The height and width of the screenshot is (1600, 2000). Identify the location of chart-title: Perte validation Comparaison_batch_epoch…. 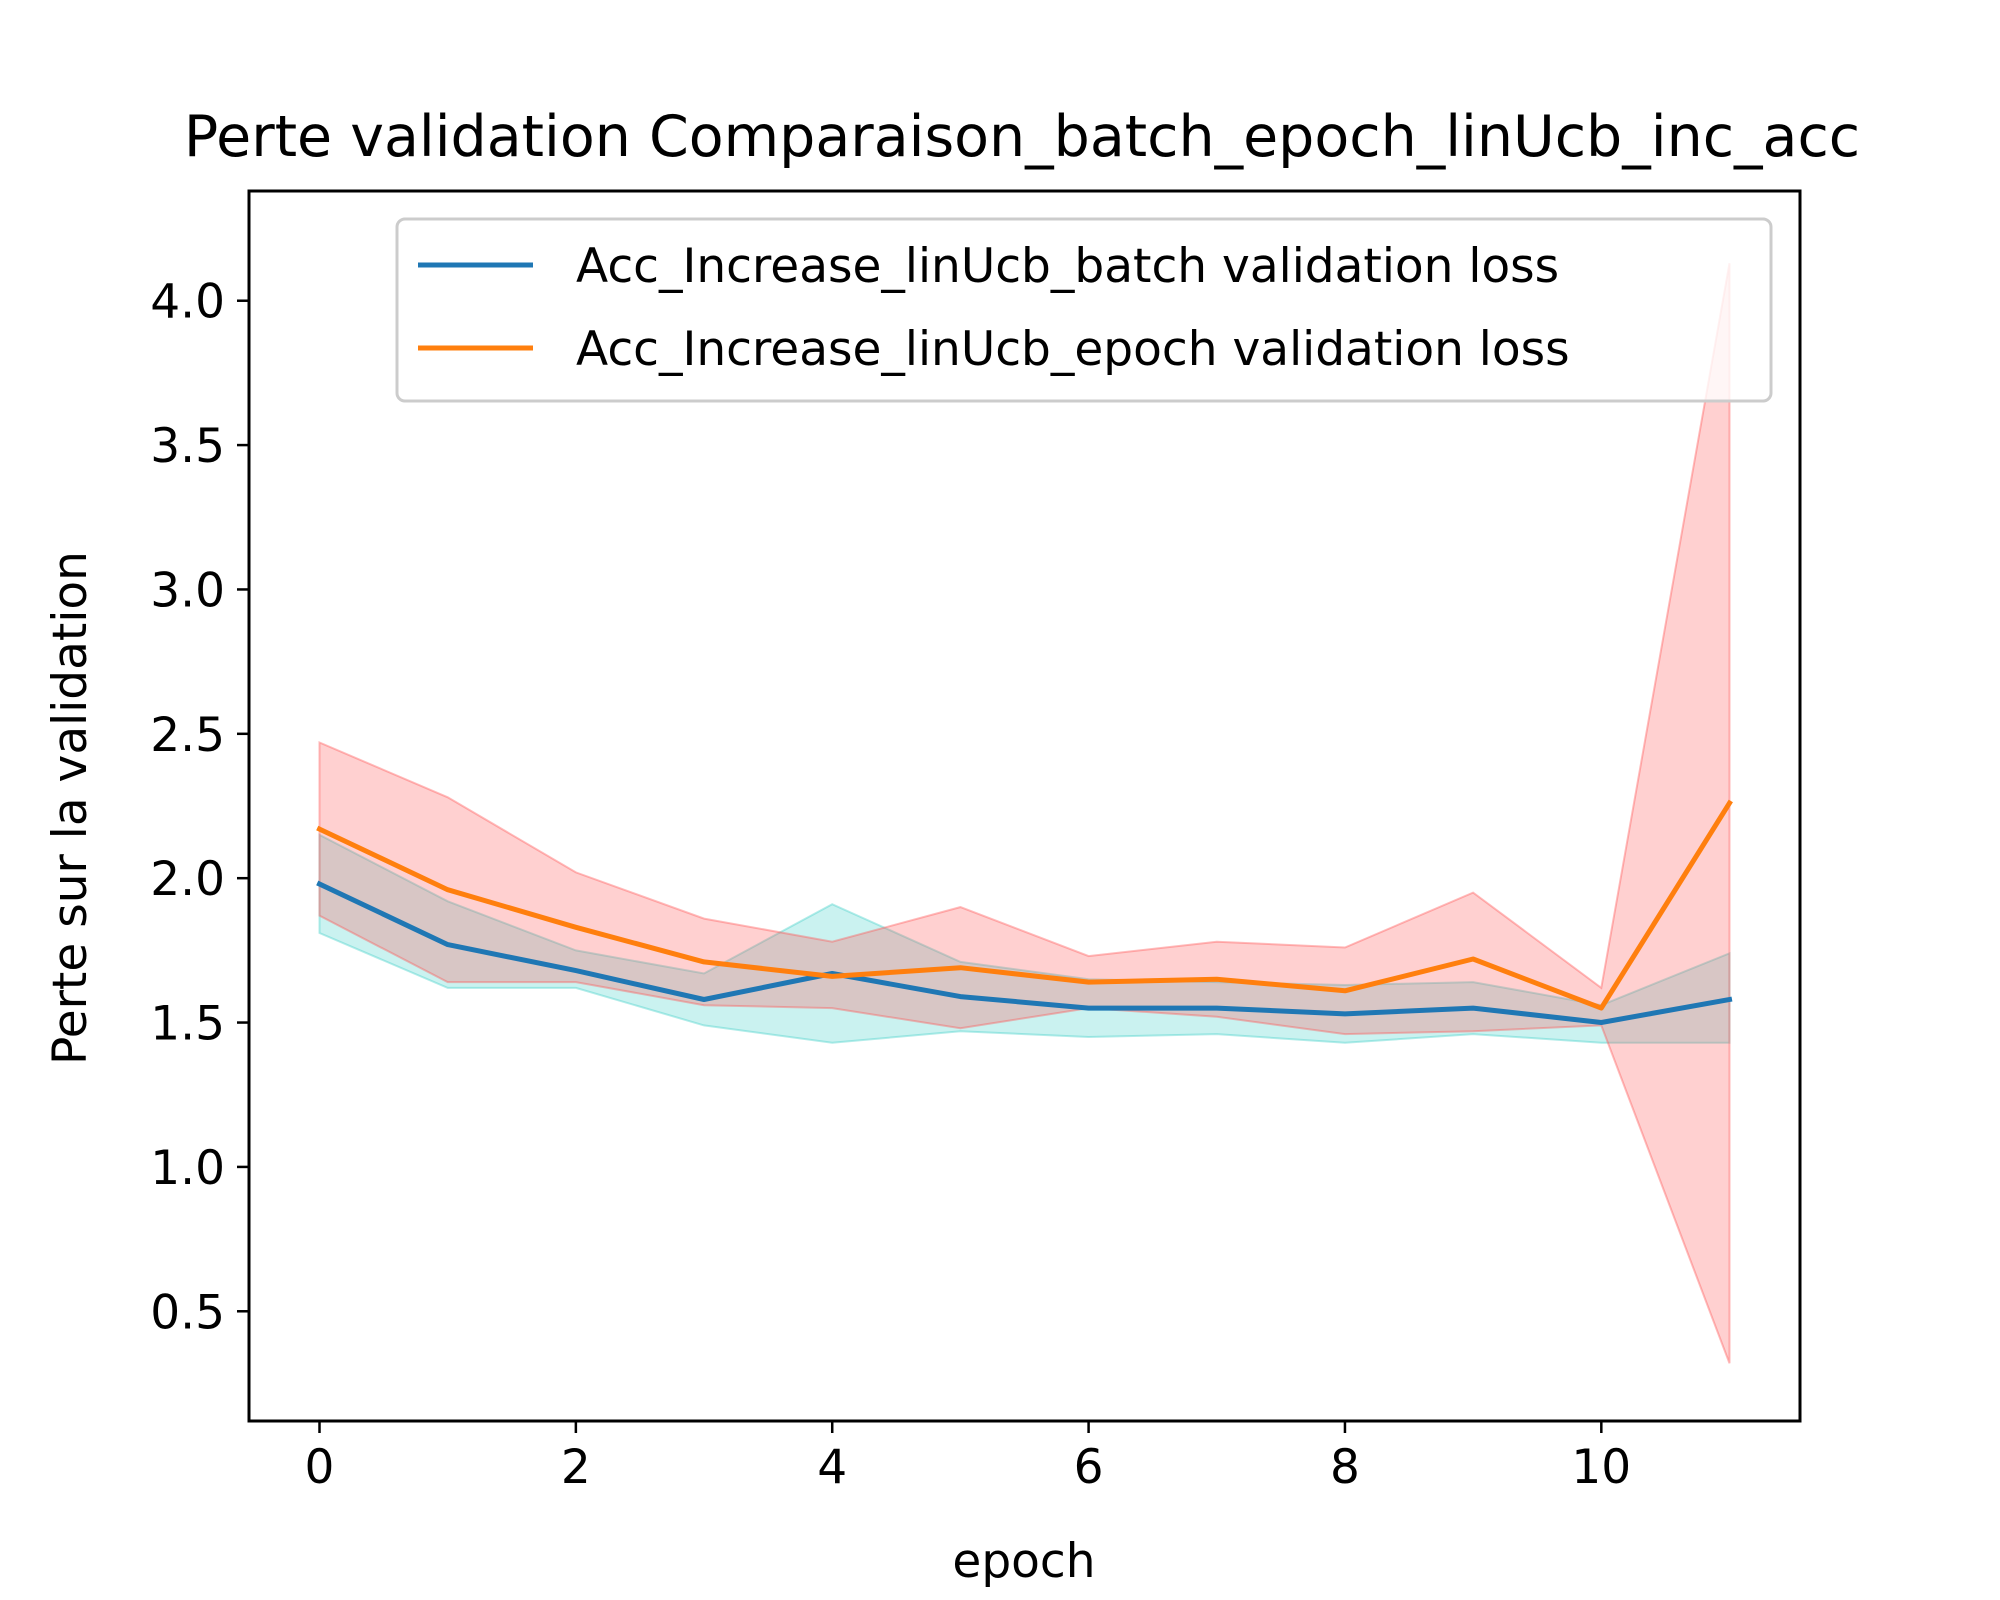
(1022, 137).